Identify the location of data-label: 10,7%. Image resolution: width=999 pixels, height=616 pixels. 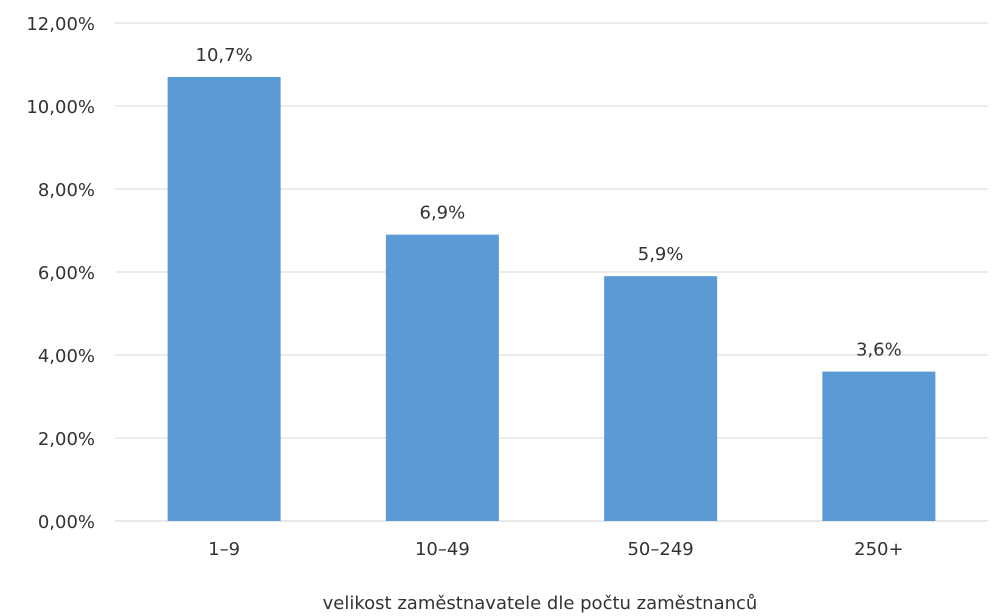
(224, 55).